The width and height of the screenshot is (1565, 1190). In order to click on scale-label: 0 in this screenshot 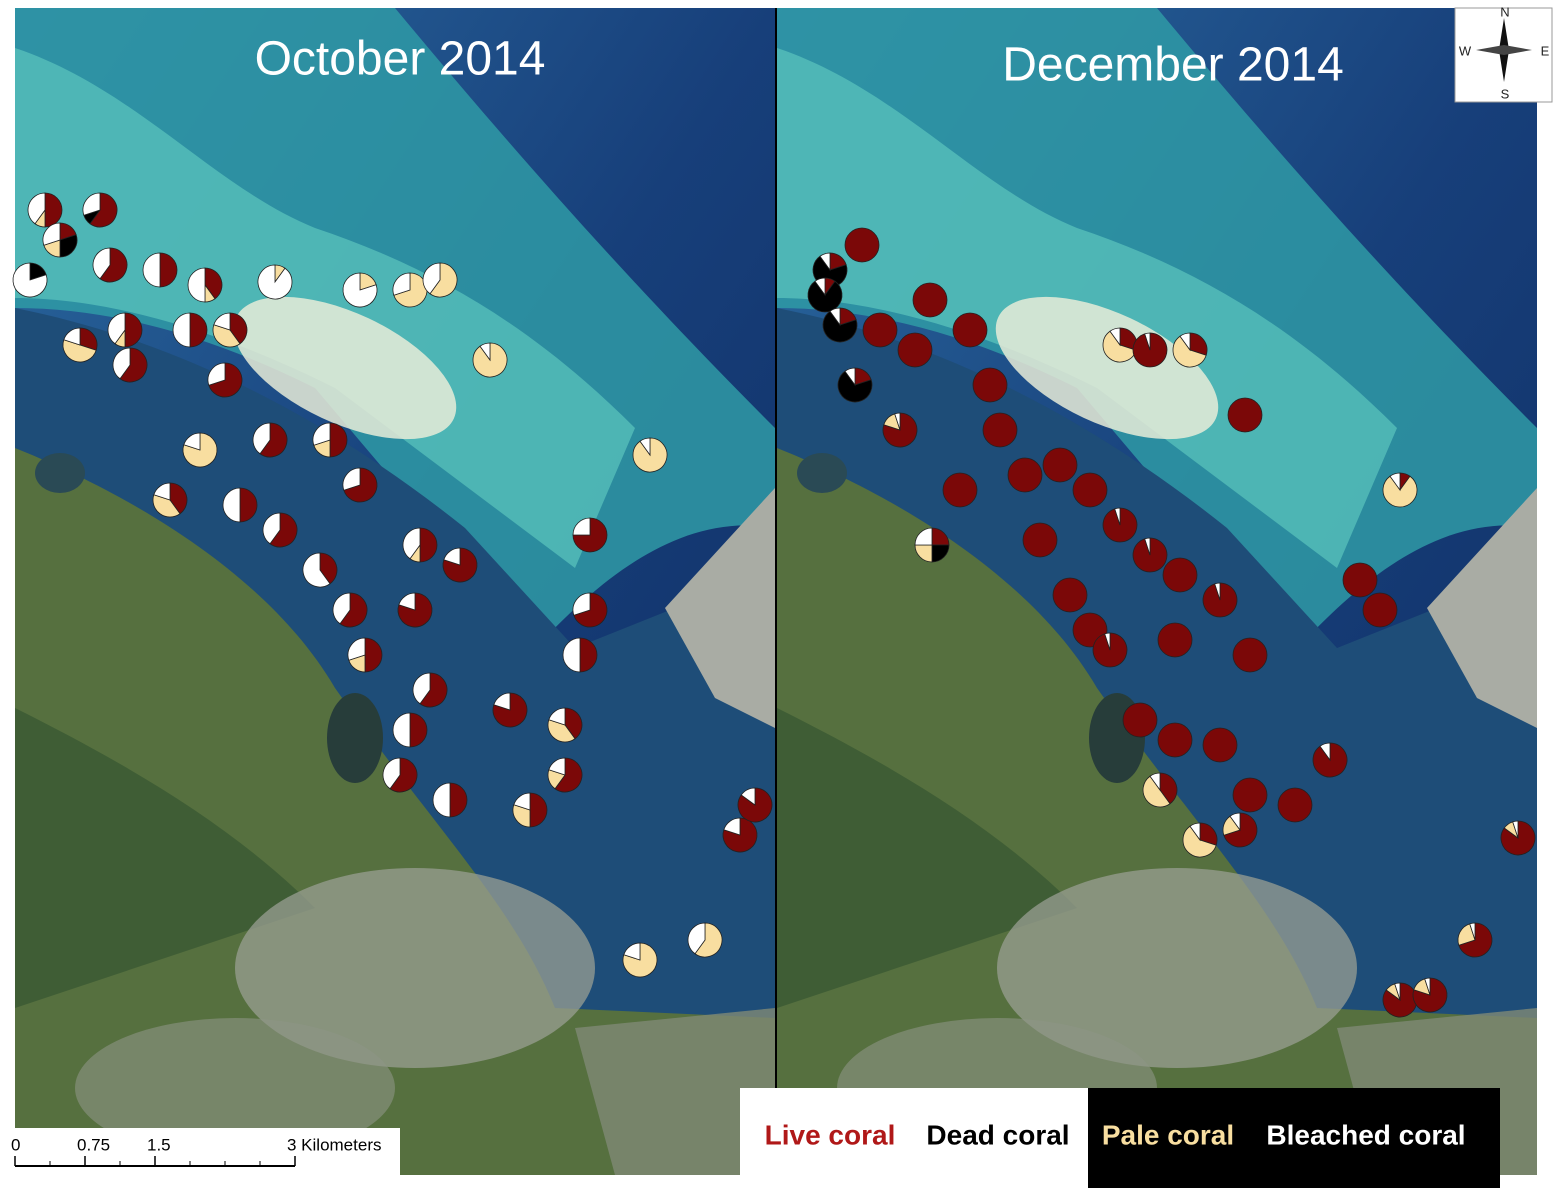, I will do `click(15, 1144)`.